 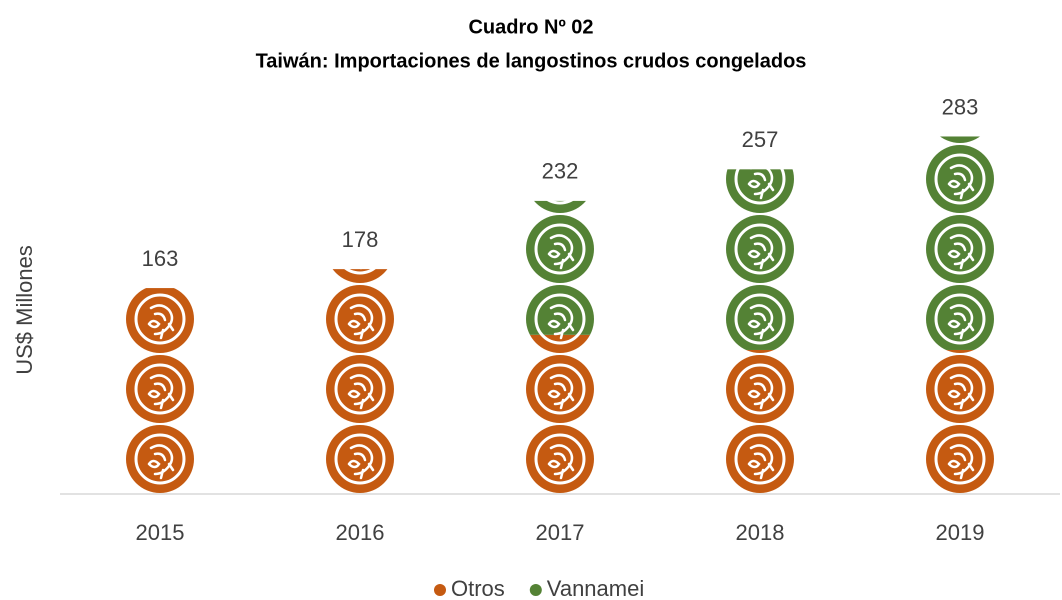 What do you see at coordinates (360, 239) in the screenshot?
I see `total-label: 178` at bounding box center [360, 239].